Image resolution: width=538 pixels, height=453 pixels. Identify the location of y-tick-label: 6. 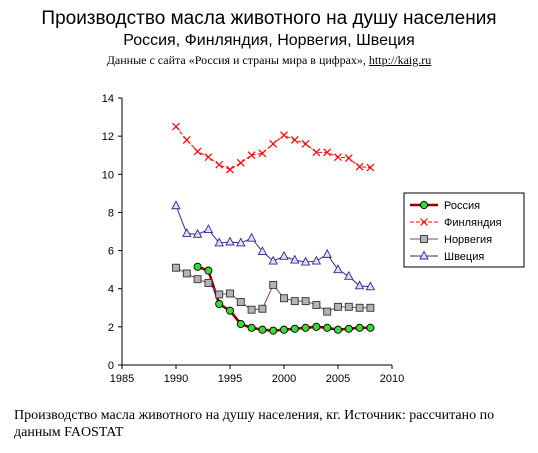
(111, 252).